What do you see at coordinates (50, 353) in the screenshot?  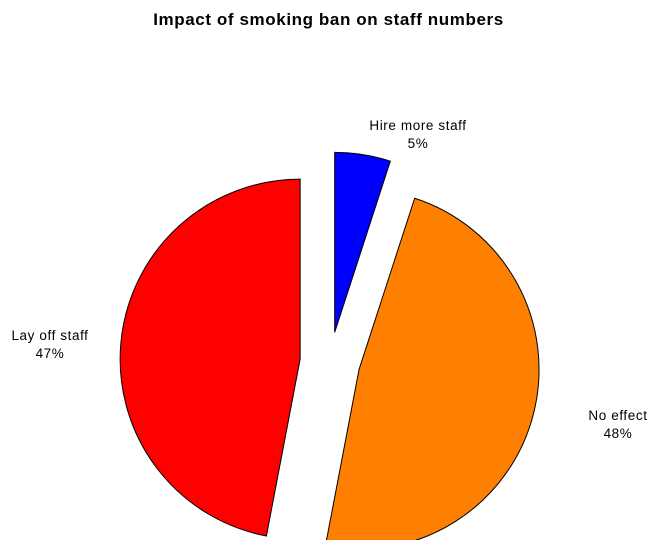 I see `slice-label-value: 47%` at bounding box center [50, 353].